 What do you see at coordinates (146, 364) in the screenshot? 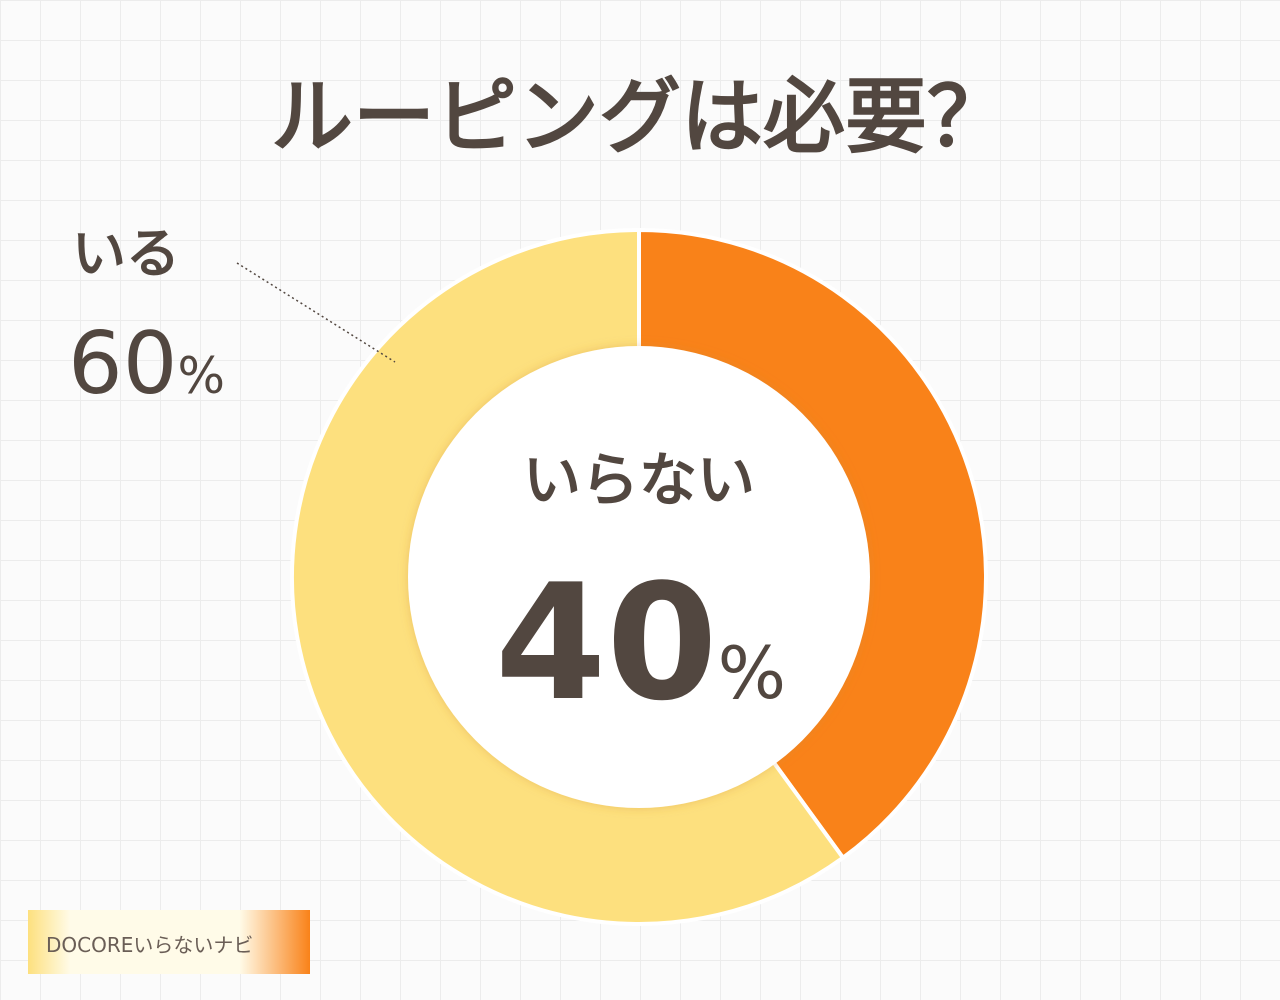
I see `value-label: 60%` at bounding box center [146, 364].